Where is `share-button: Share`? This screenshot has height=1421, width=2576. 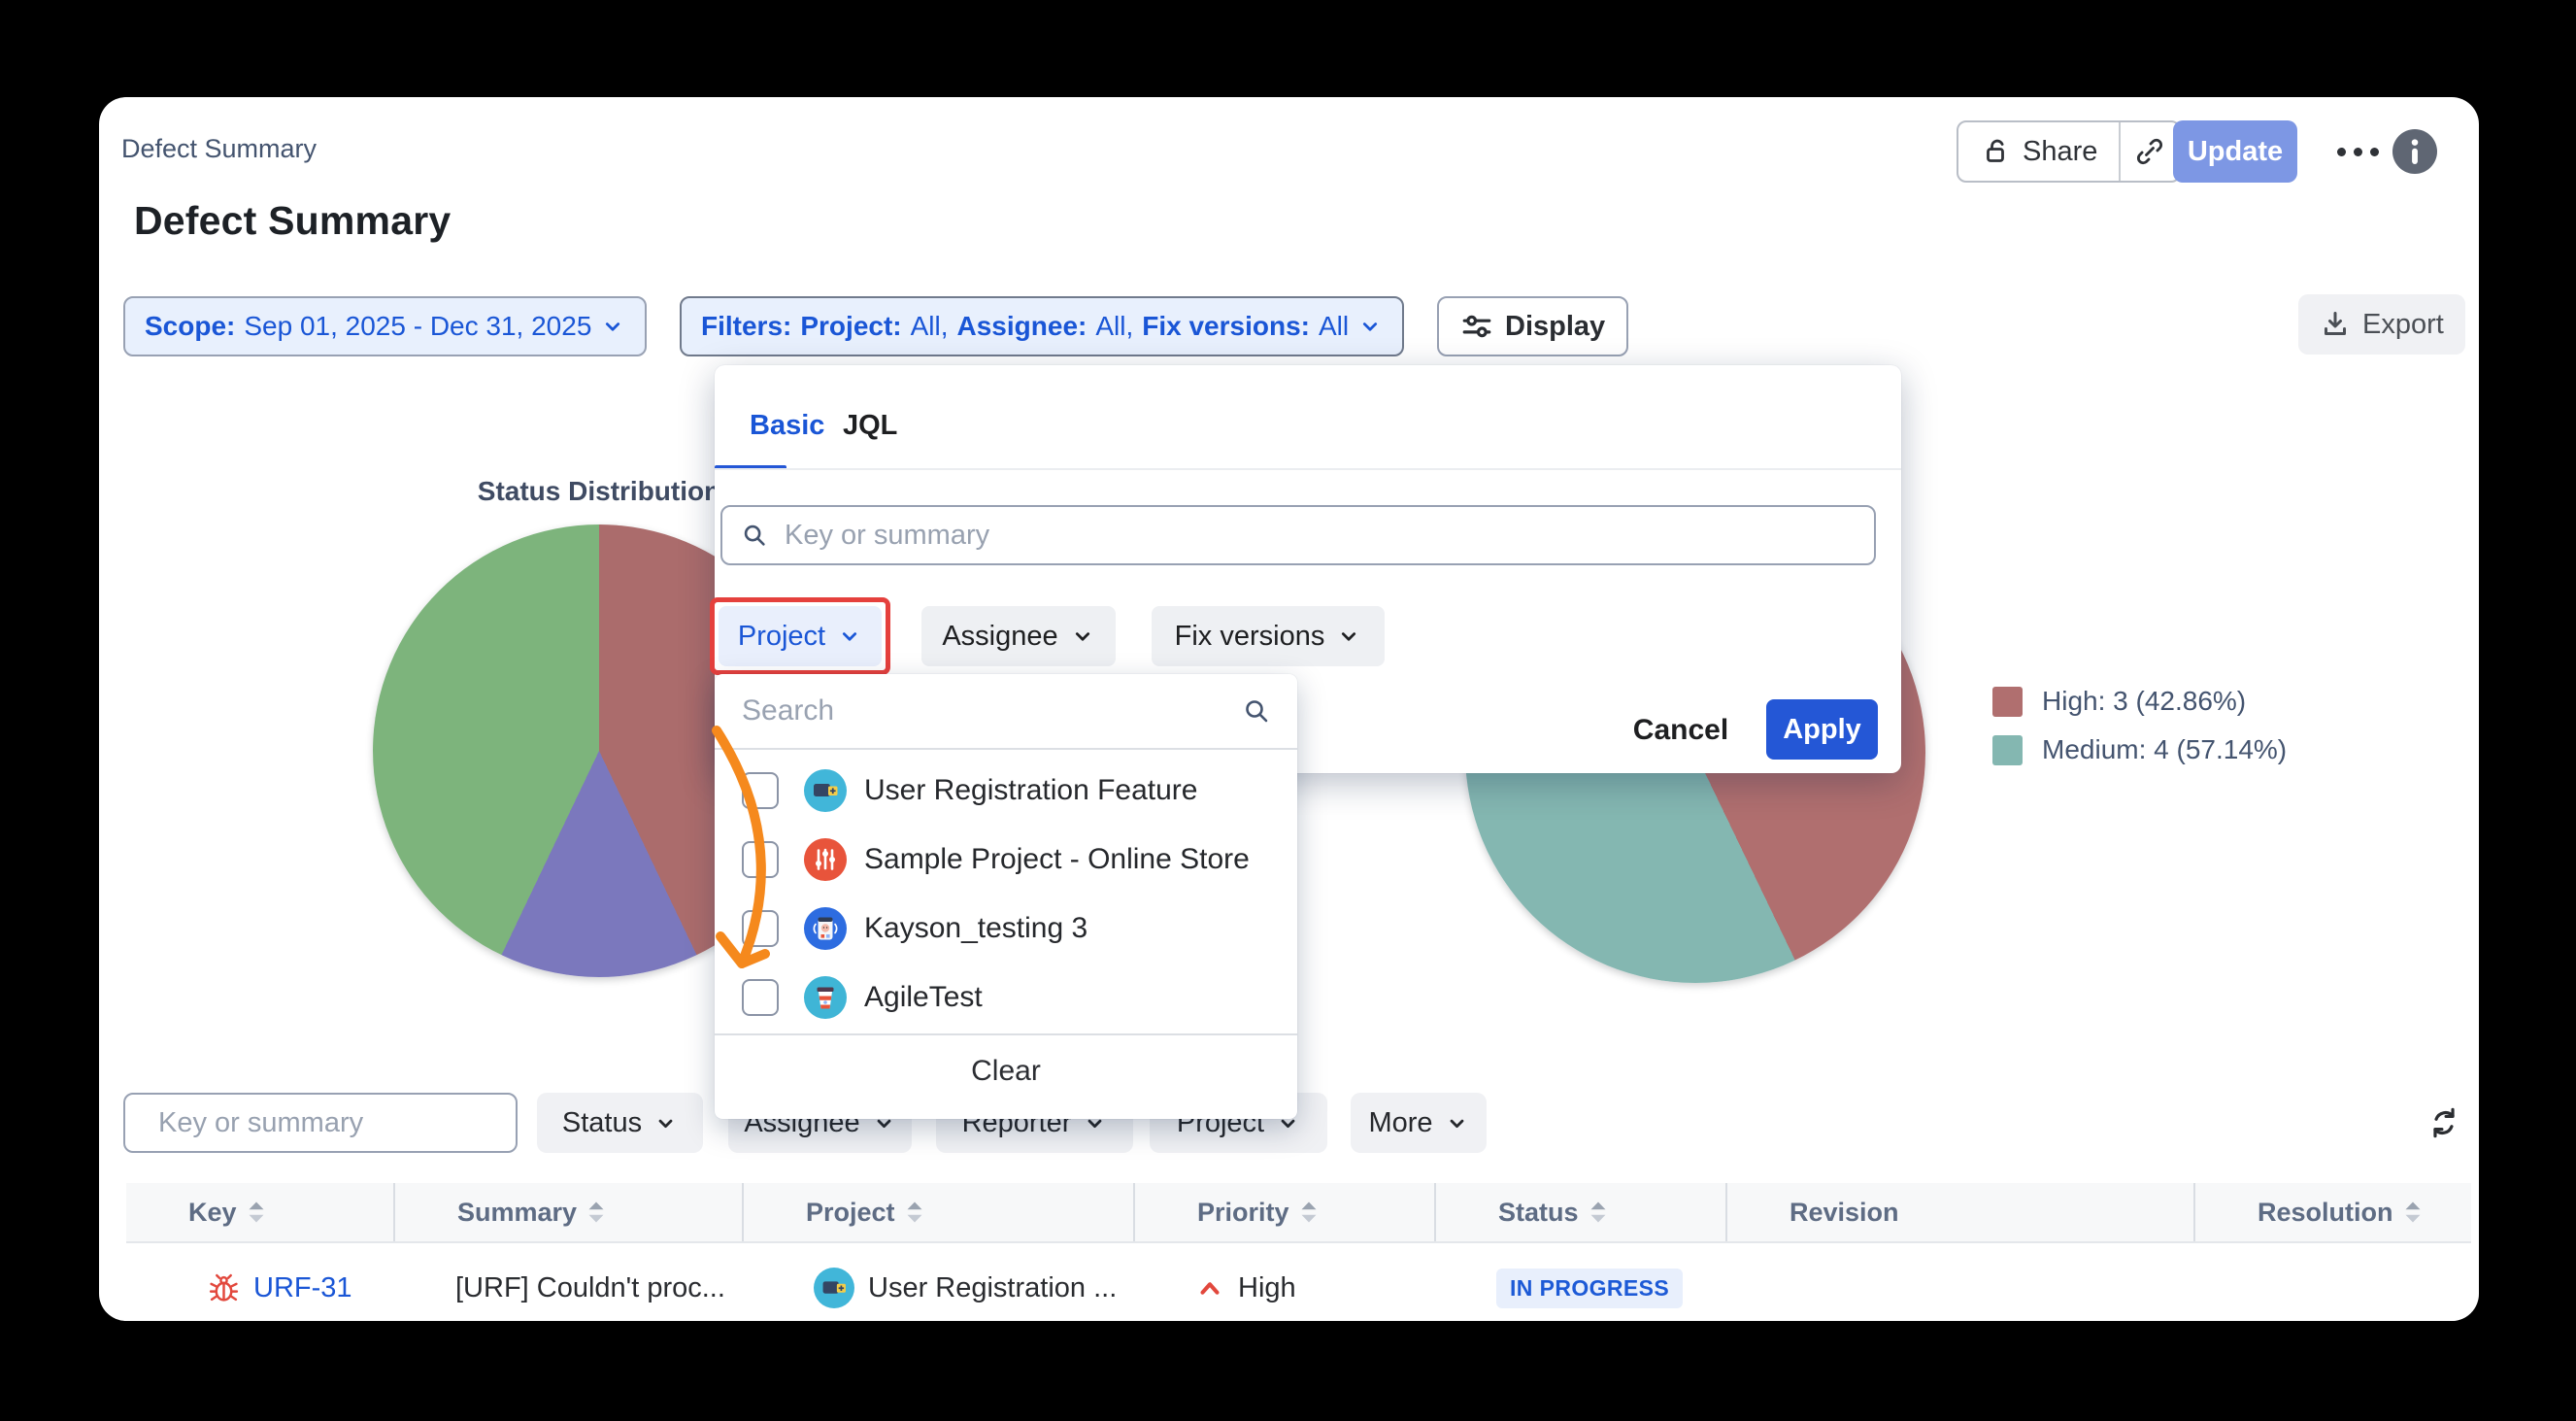
share-button: Share is located at coordinates (2038, 151).